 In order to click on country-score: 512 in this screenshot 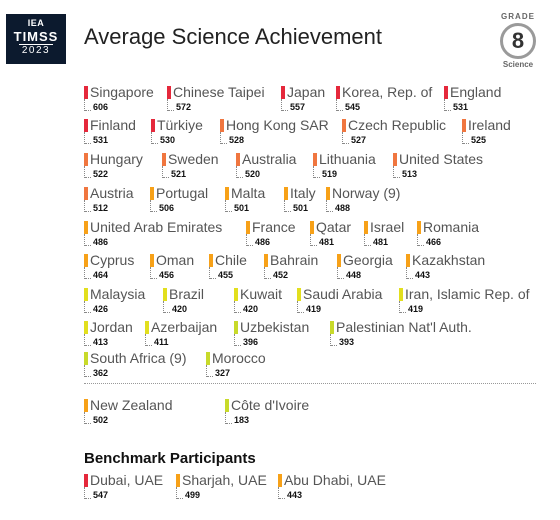, I will do `click(96, 206)`.